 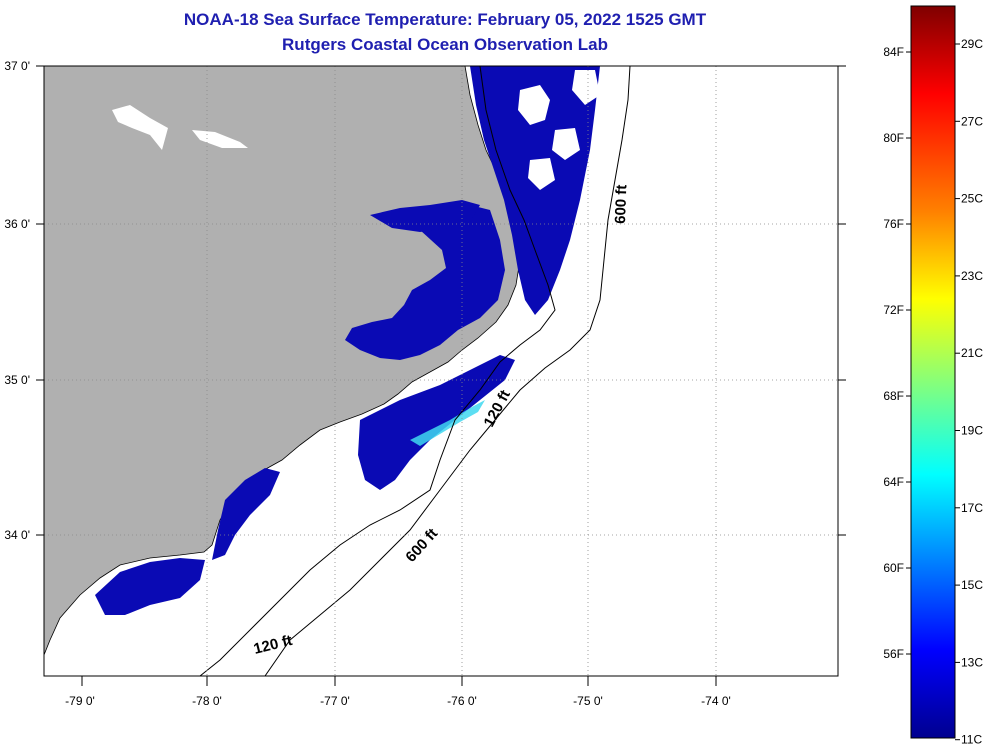 What do you see at coordinates (246, 514) in the screenshot?
I see `southern-coast-water` at bounding box center [246, 514].